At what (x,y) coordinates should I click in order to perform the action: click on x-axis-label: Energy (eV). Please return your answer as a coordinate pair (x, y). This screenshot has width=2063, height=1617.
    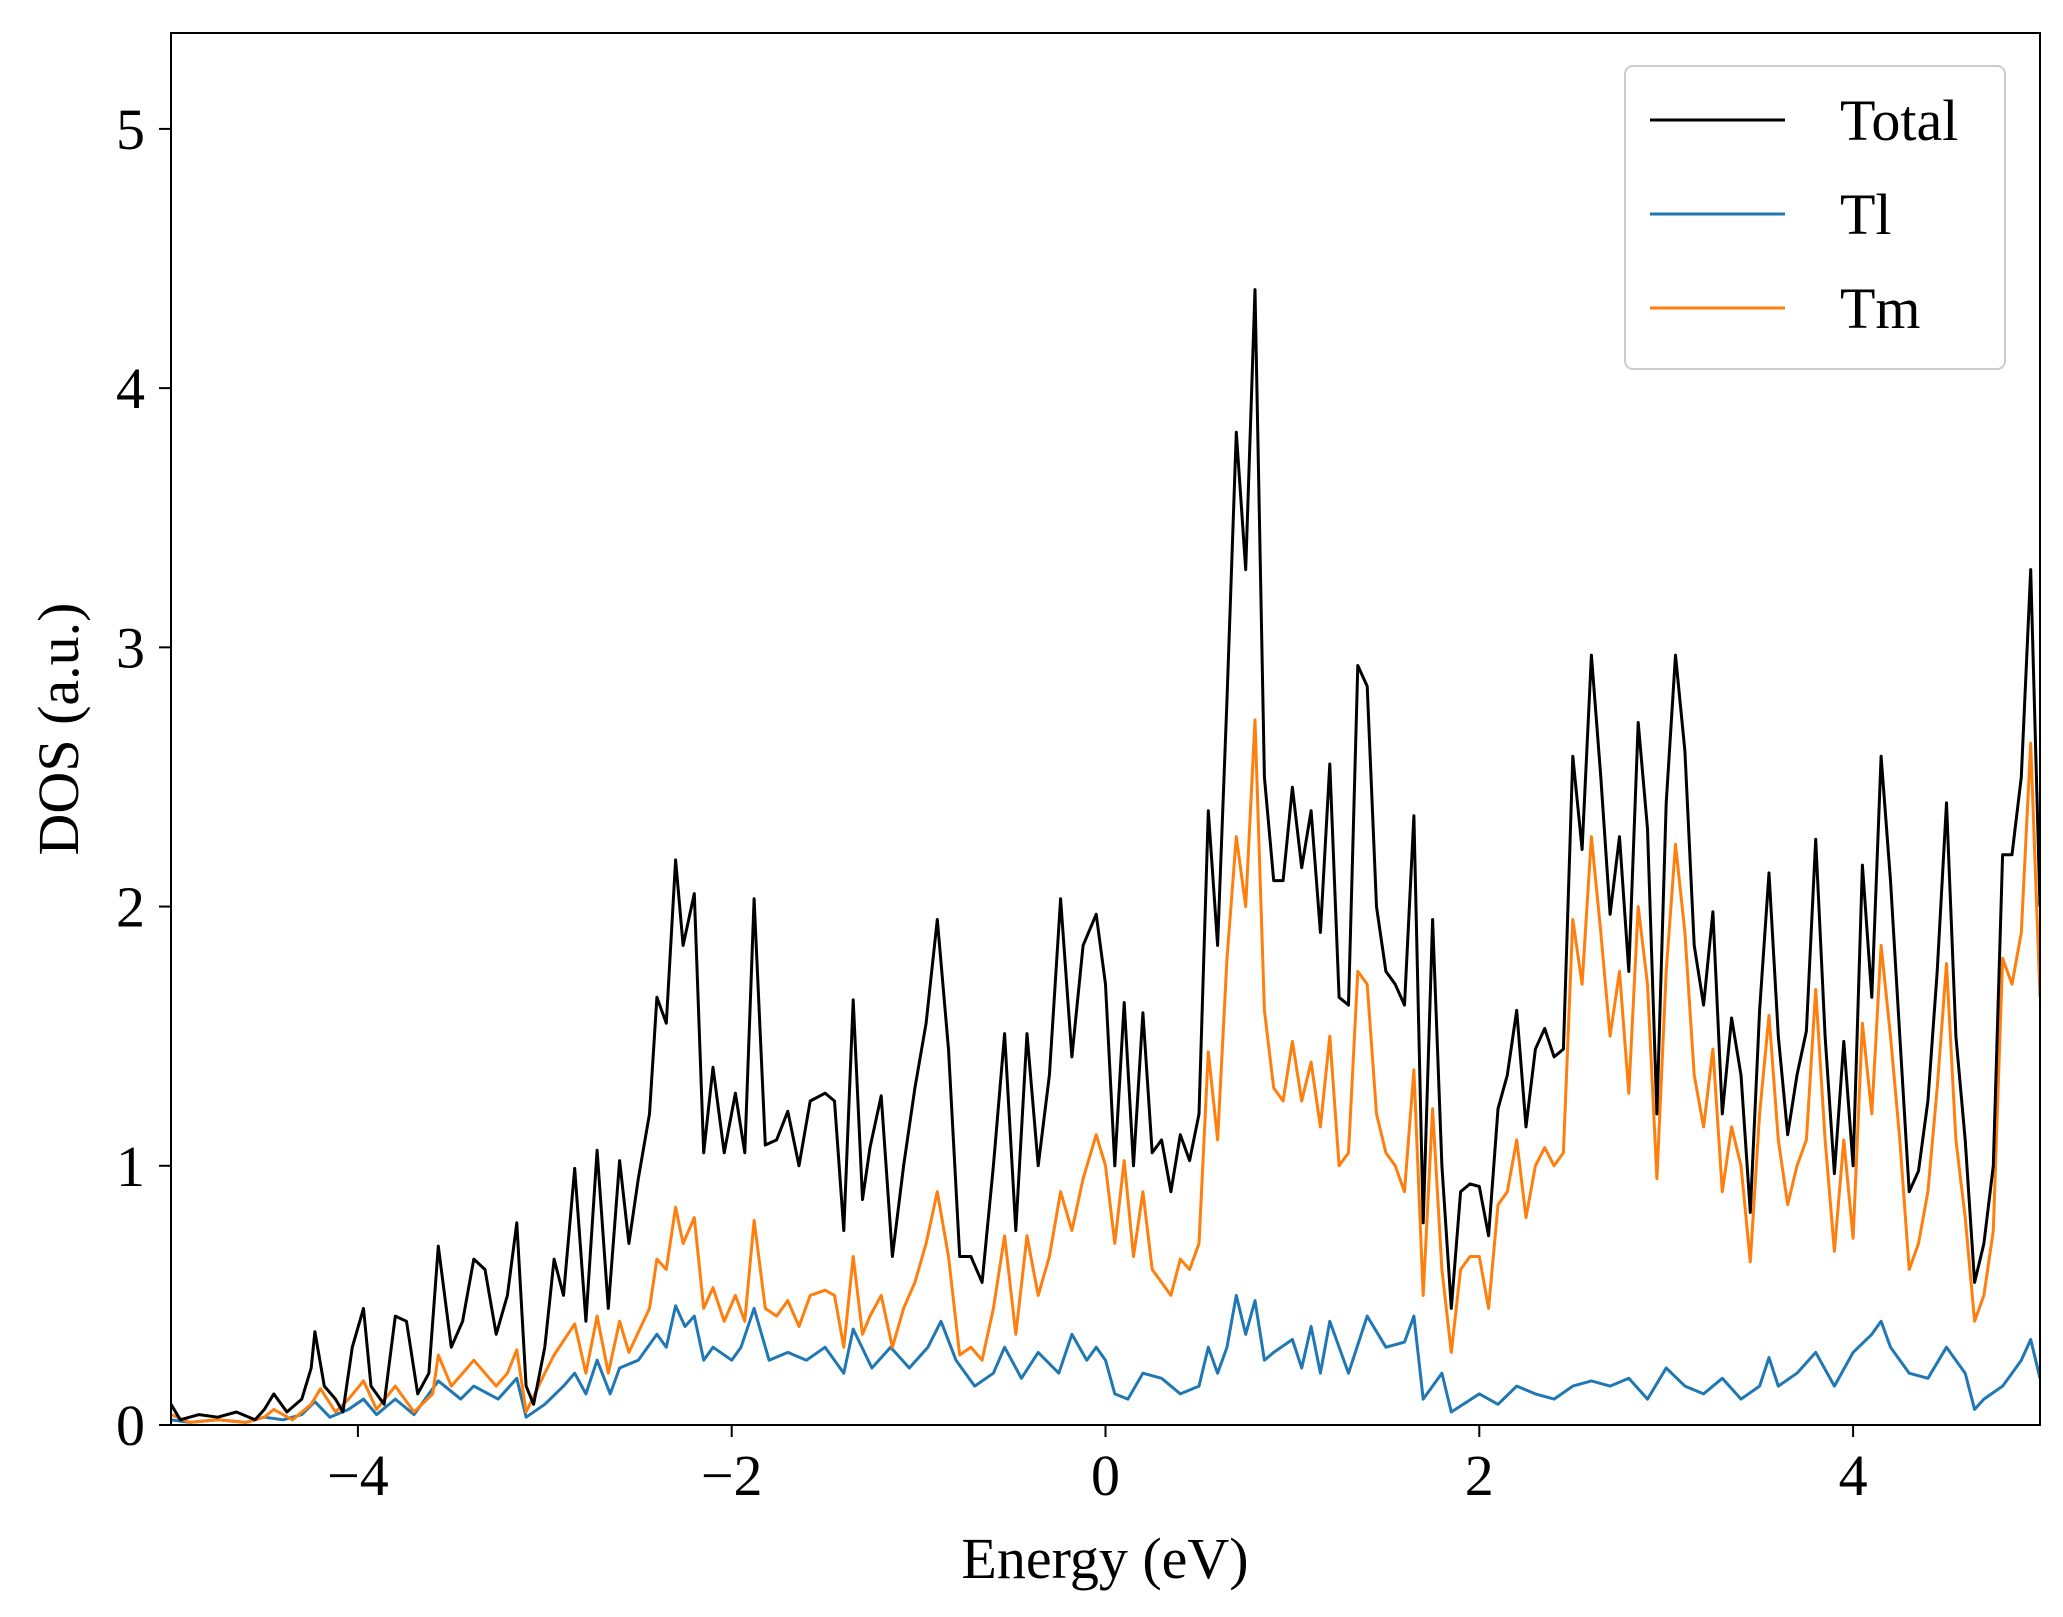
    Looking at the image, I should click on (1104, 1558).